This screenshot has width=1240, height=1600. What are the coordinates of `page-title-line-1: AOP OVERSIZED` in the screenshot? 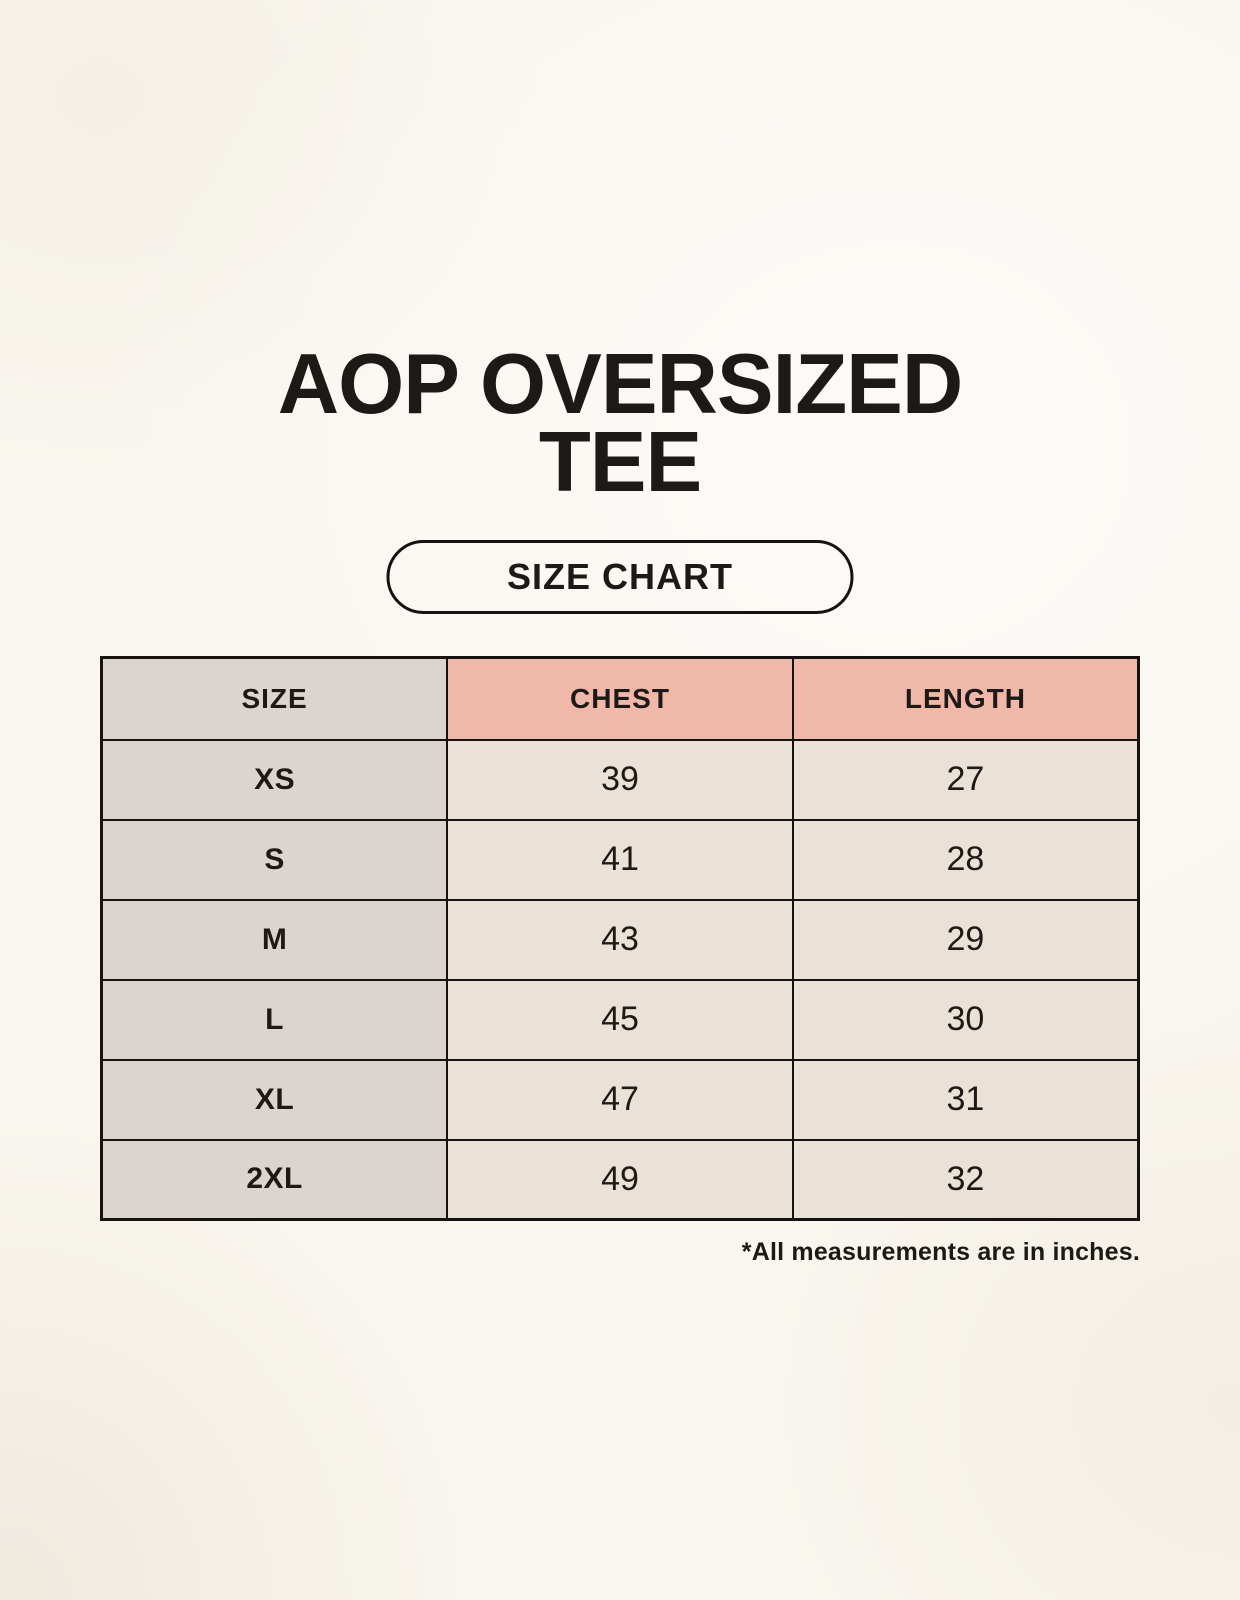 It's located at (620, 384).